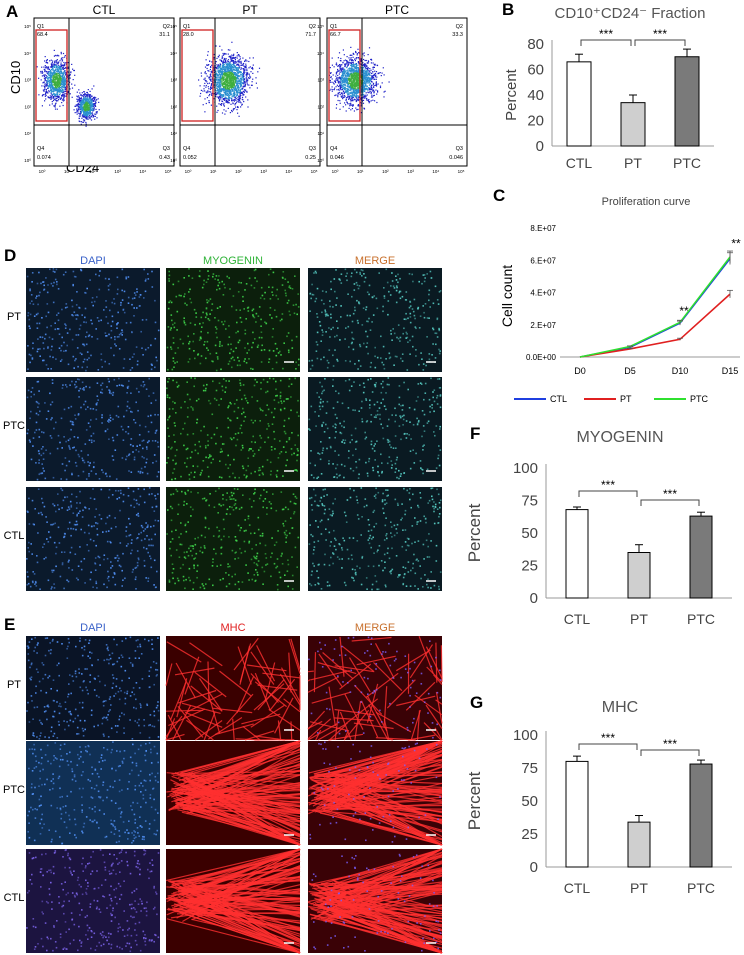  What do you see at coordinates (543, 293) in the screenshot?
I see `y-tick-label: 4.E+07` at bounding box center [543, 293].